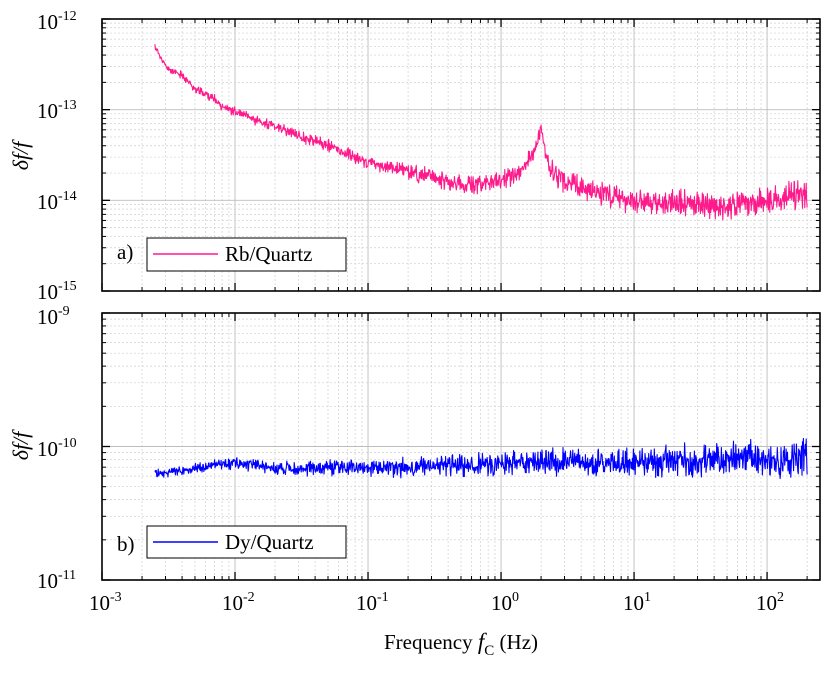 This screenshot has height=674, width=831. Describe the element at coordinates (105, 602) in the screenshot. I see `xtick-label-1e-3: 10⁻³` at that location.